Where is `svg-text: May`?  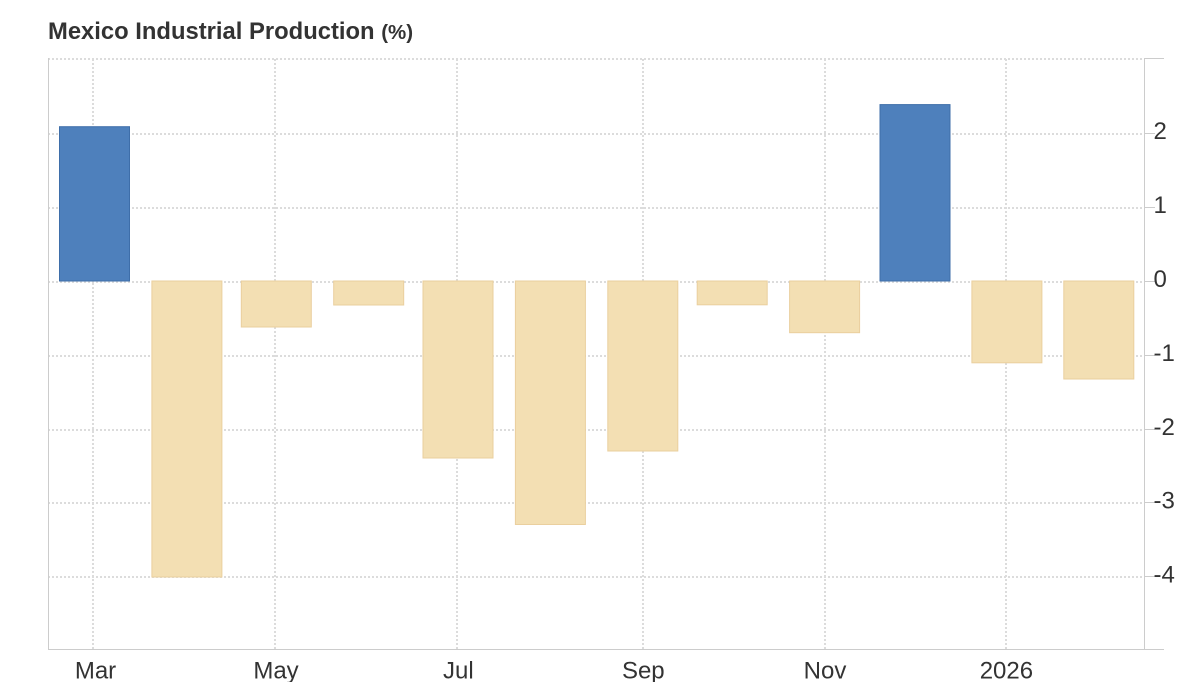
svg-text: May is located at coordinates (275, 670).